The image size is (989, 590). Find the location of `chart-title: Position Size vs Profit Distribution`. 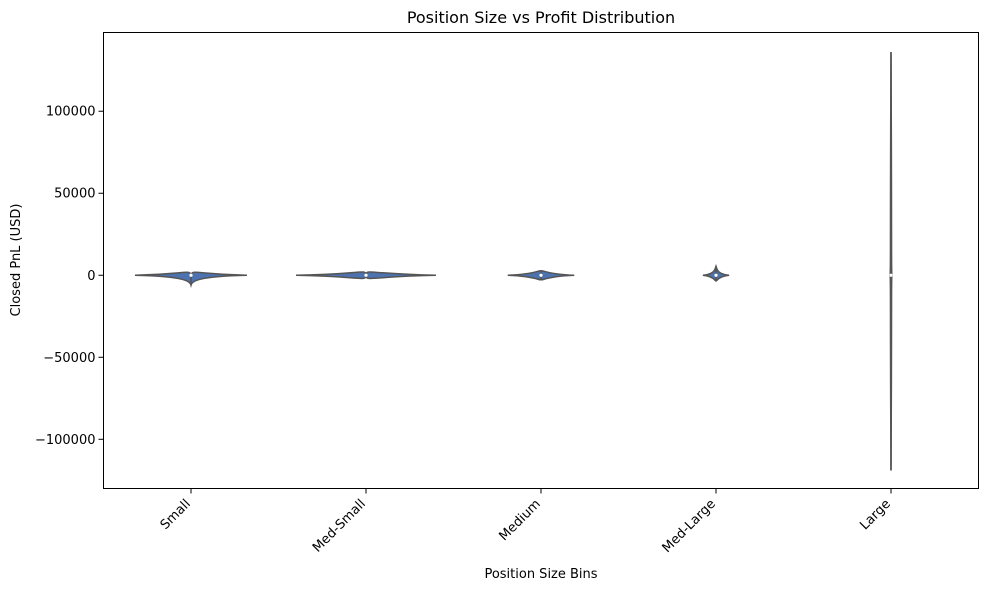

chart-title: Position Size vs Profit Distribution is located at coordinates (541, 17).